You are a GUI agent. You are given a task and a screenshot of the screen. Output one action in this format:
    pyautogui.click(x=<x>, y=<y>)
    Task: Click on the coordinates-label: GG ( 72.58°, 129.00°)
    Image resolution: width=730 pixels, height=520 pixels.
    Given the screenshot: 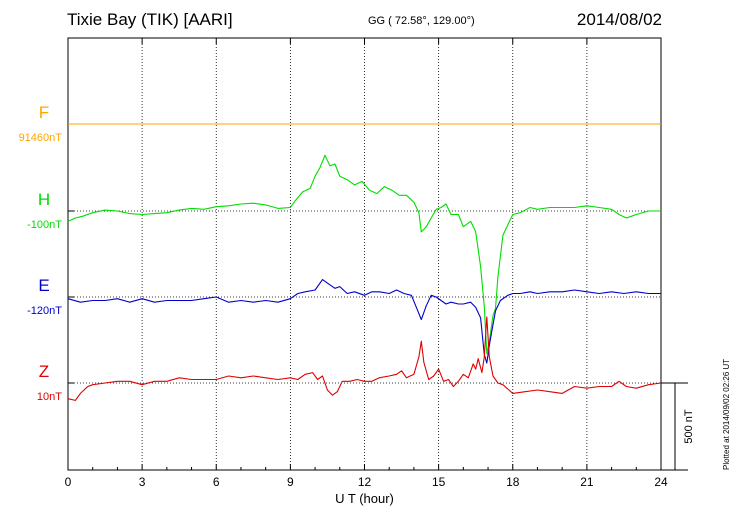 What is the action you would take?
    pyautogui.click(x=421, y=21)
    